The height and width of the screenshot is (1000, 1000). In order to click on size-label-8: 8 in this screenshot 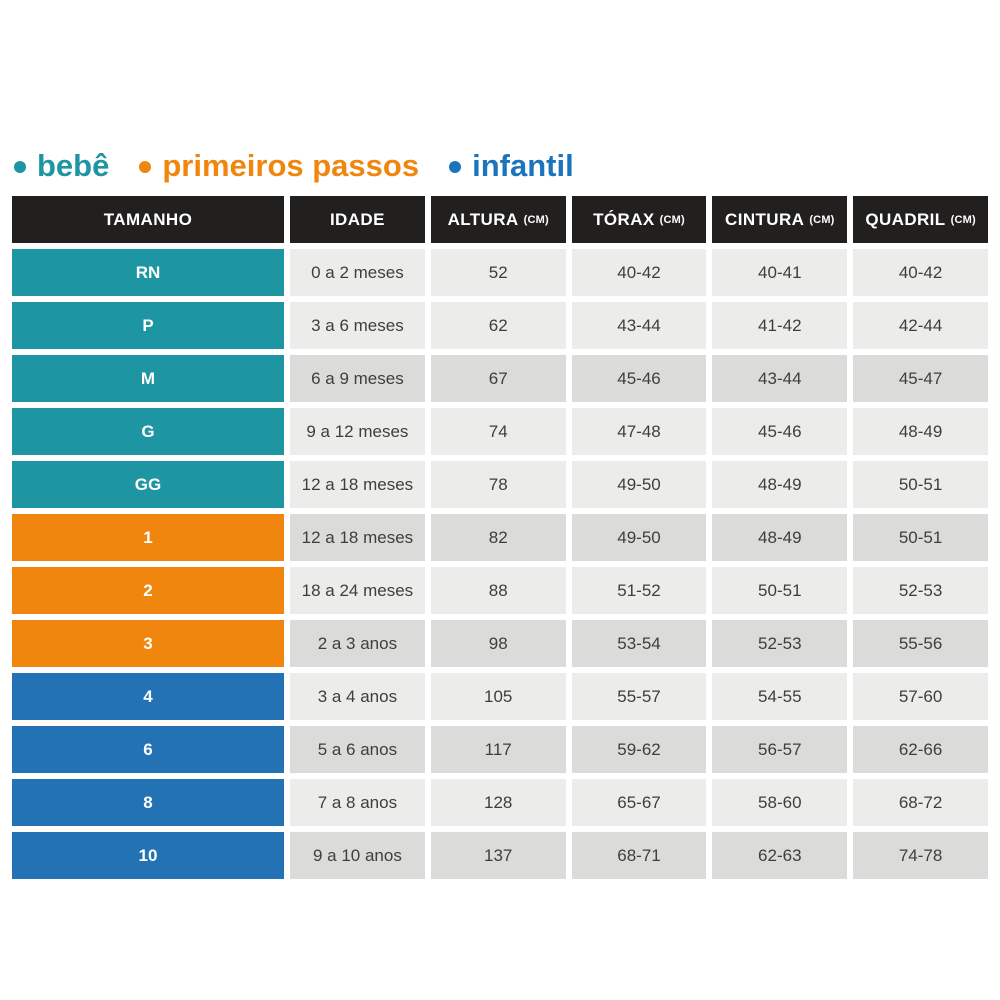, I will do `click(148, 802)`.